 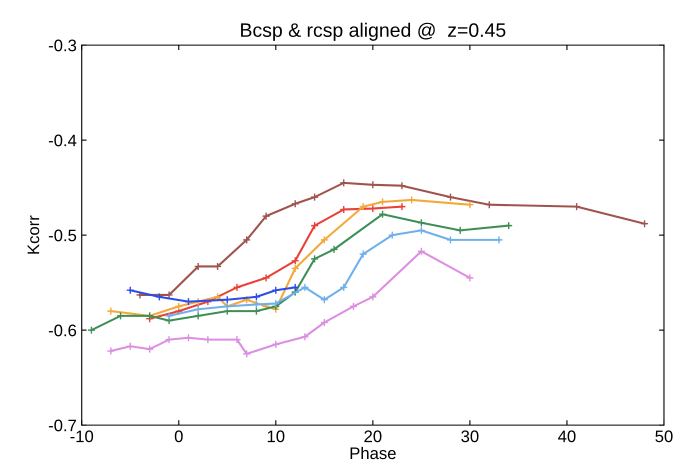 I want to click on y-tick-label: -0.4, so click(x=62, y=140).